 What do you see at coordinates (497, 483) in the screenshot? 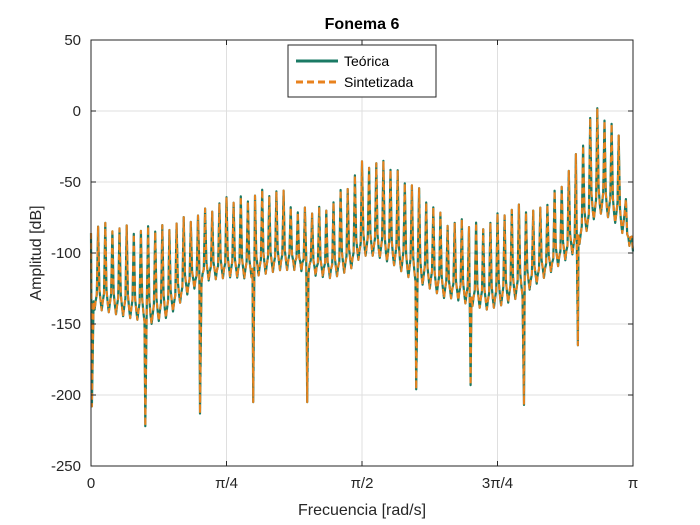
I see `x-tick-label: 3π/4` at bounding box center [497, 483].